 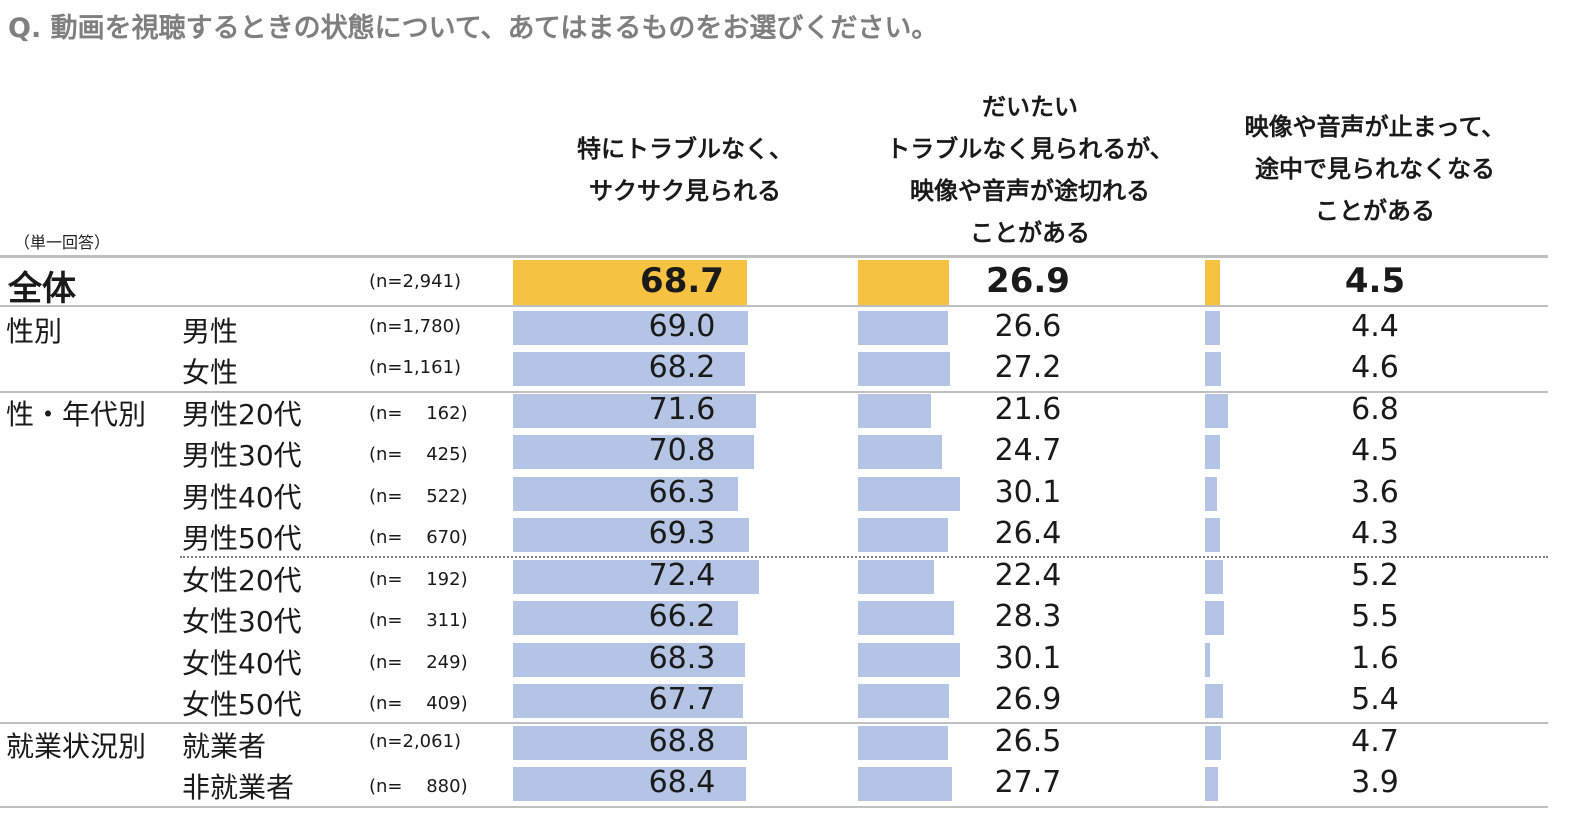 I want to click on value-label: 30.1, so click(x=1028, y=658).